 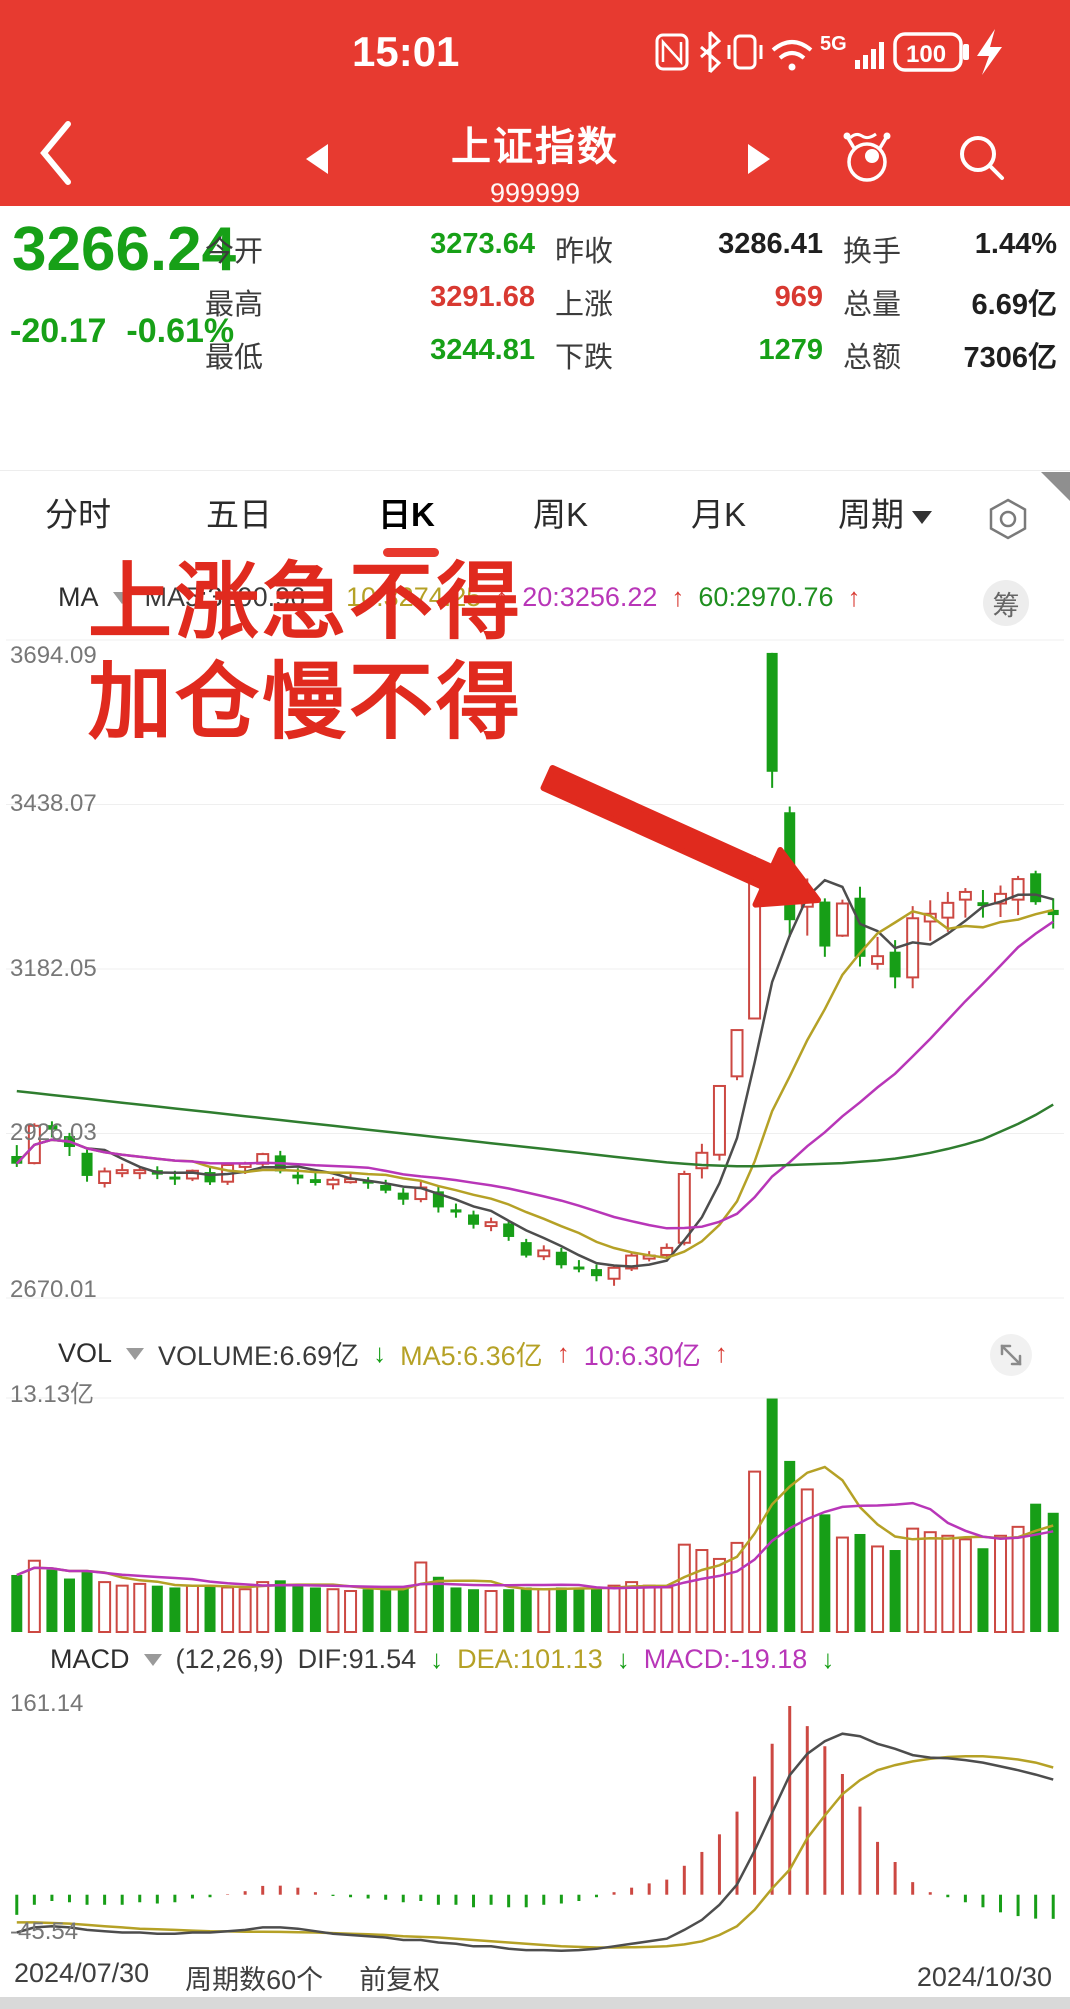 I want to click on vol-ma10-value: 10:6.30亿, so click(x=642, y=1356).